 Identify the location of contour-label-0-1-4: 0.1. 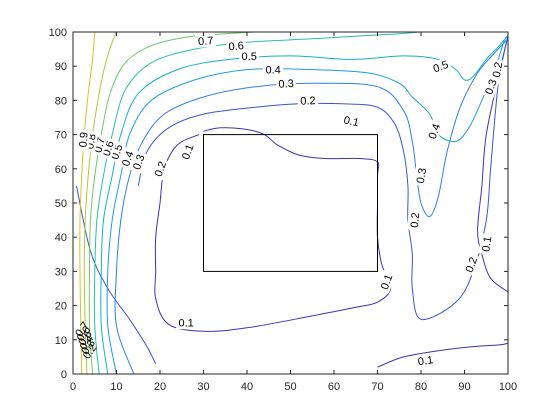
(486, 244).